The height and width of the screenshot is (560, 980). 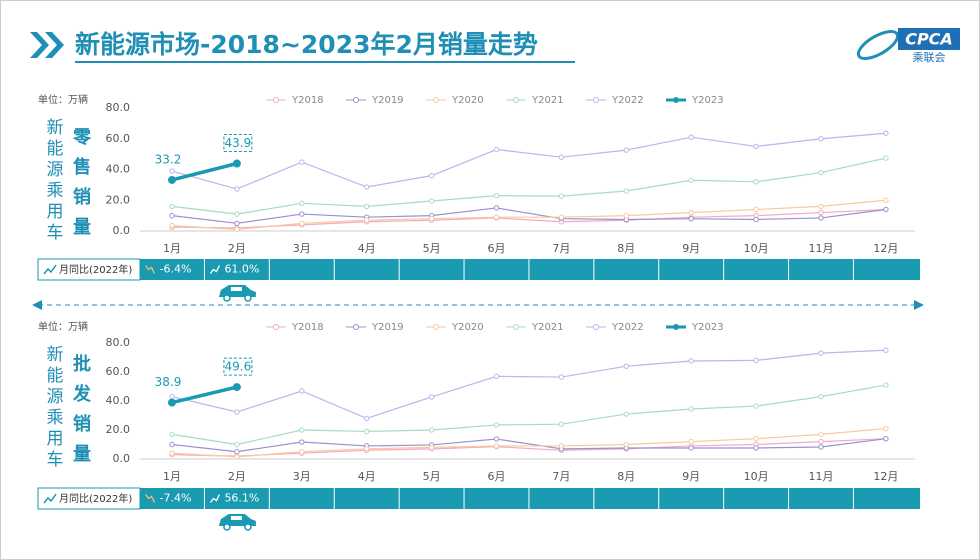 What do you see at coordinates (168, 382) in the screenshot?
I see `data-label: 38.9` at bounding box center [168, 382].